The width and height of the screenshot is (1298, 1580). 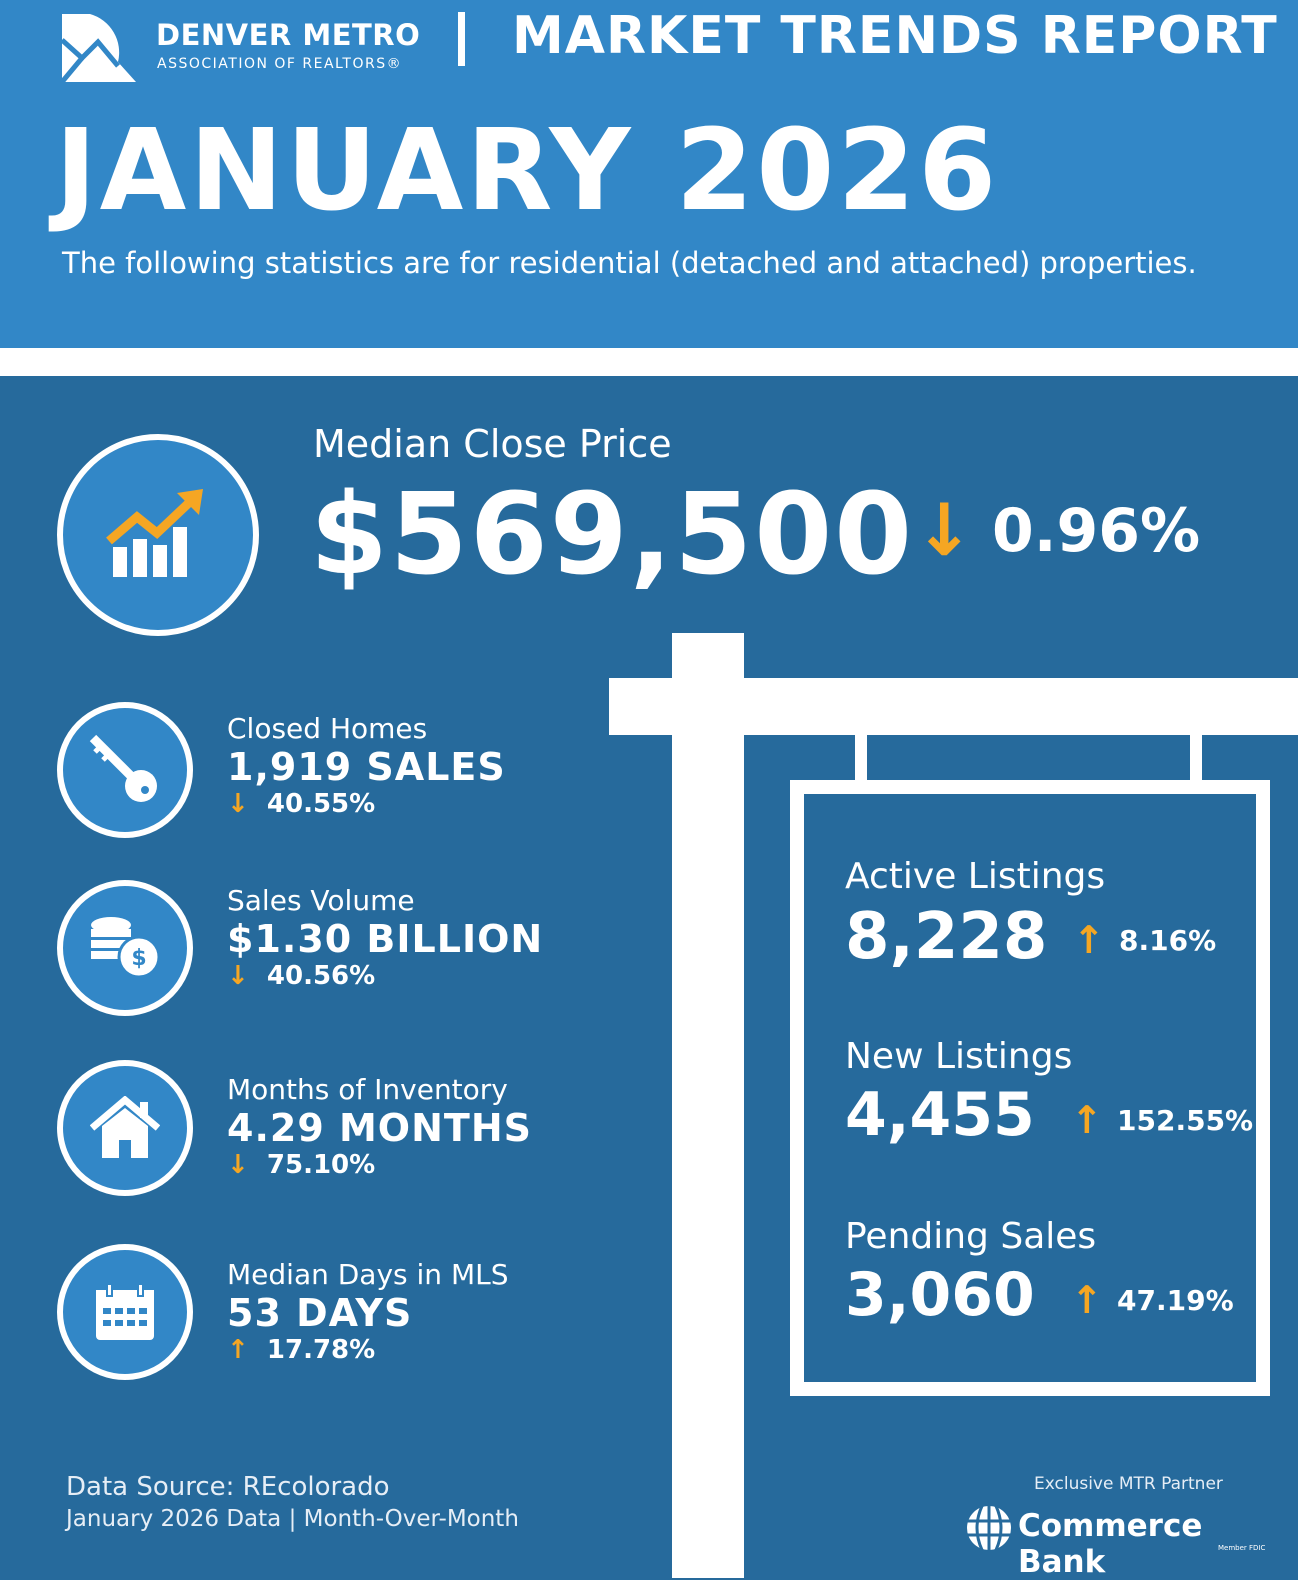 I want to click on stat-value: 4.29 MONTHS, so click(x=379, y=1128).